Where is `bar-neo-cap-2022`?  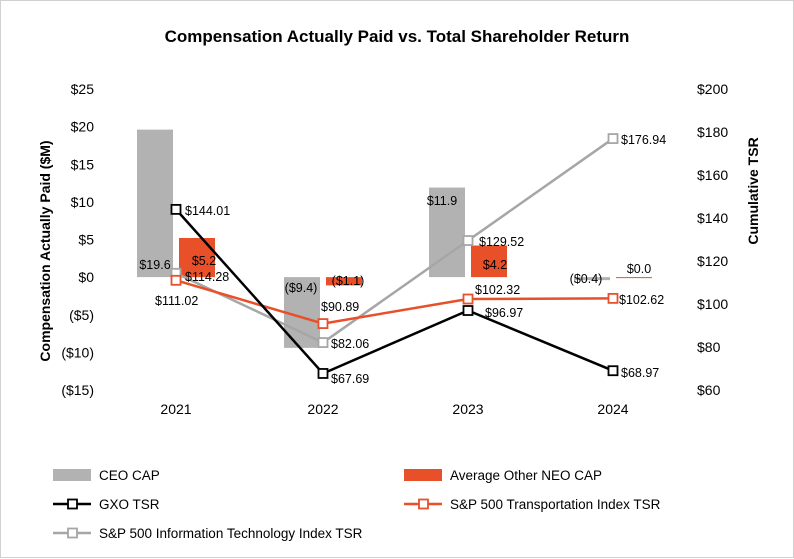
bar-neo-cap-2022 is located at coordinates (344, 281).